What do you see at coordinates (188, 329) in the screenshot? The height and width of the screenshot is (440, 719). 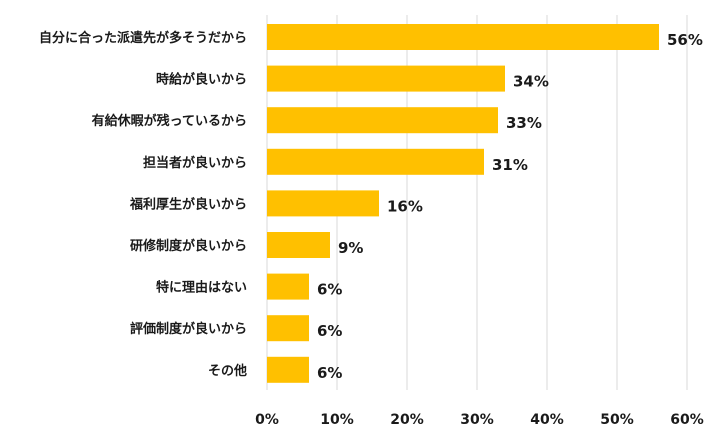 I see `category-label: 評価制度が良いから` at bounding box center [188, 329].